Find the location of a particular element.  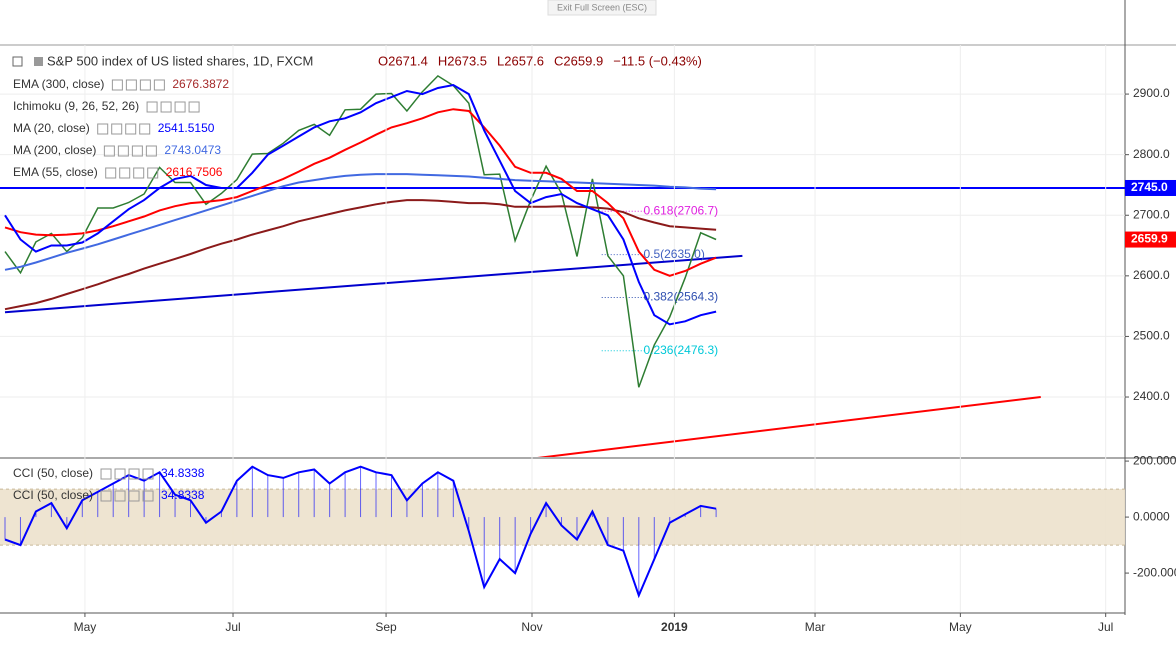

fib-label: 0.5(2635.0) is located at coordinates (673, 254).